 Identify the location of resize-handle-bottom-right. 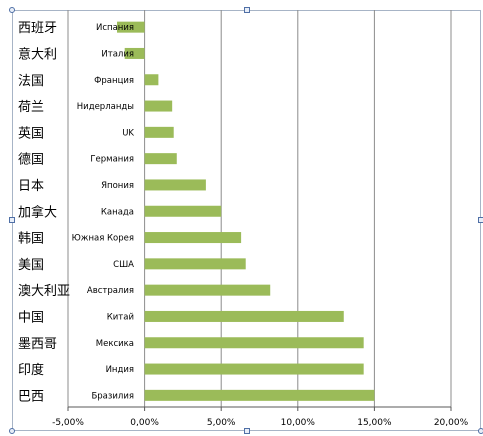
(480, 431).